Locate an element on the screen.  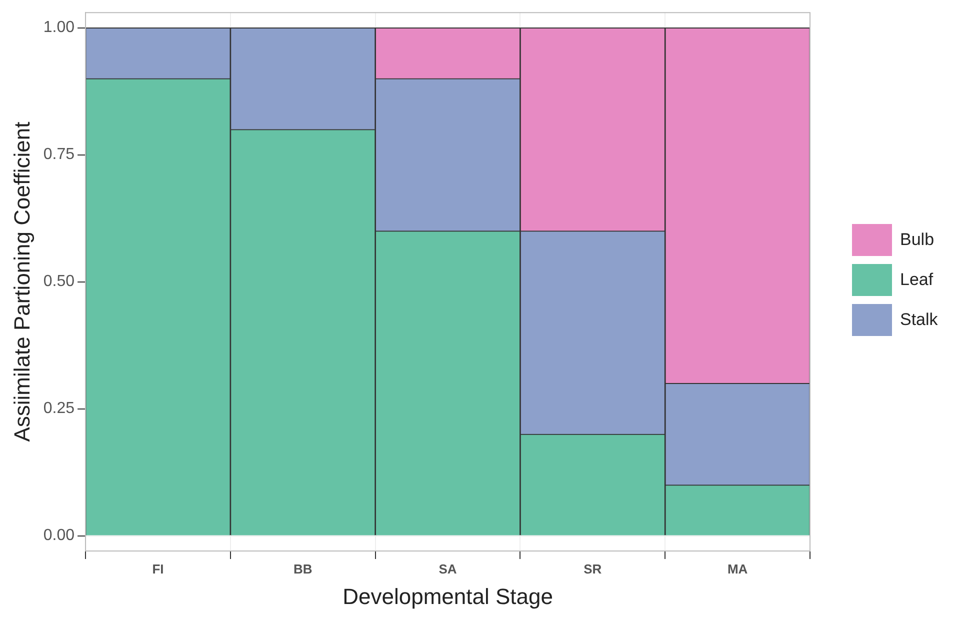
legend-label: Stalk is located at coordinates (919, 320).